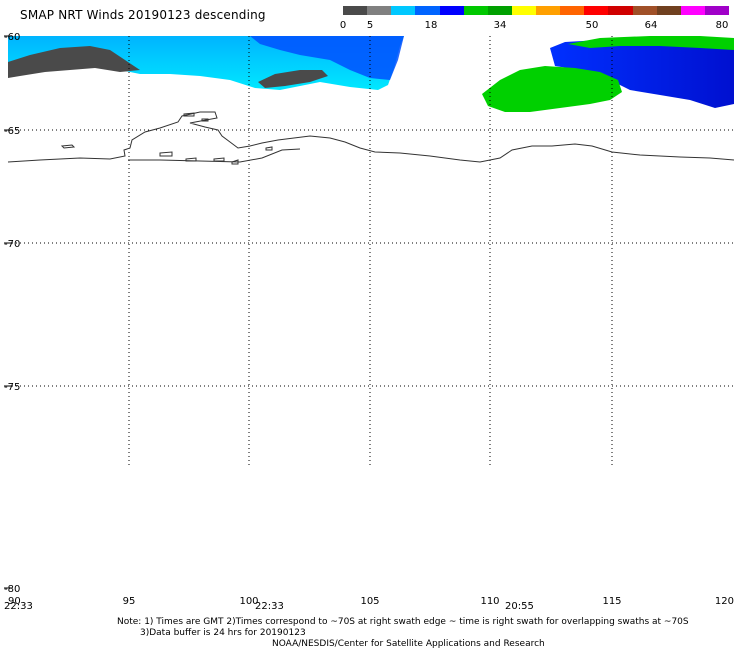 The height and width of the screenshot is (650, 740). Describe the element at coordinates (611, 601) in the screenshot. I see `longitude-label: 115` at that location.